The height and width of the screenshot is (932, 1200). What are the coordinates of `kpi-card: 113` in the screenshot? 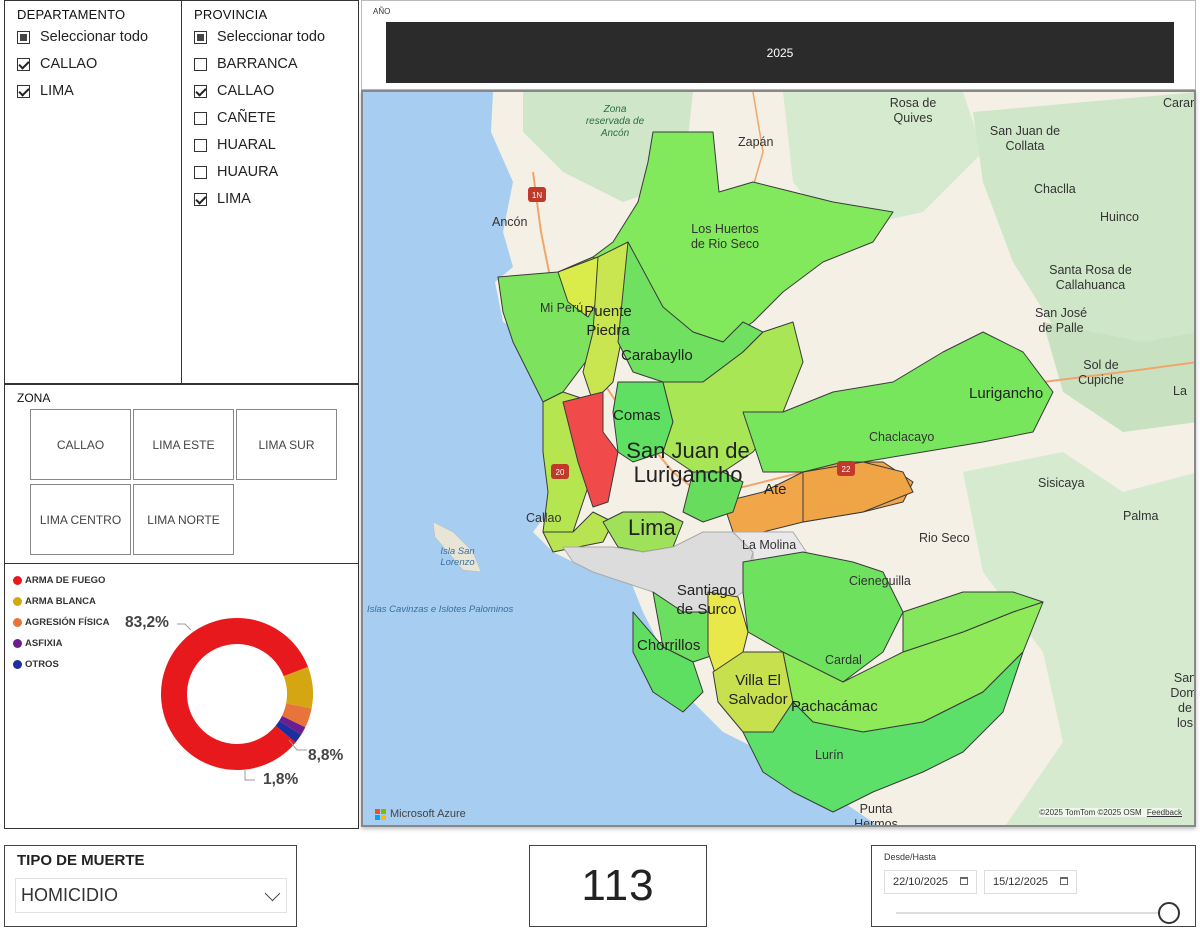 It's located at (618, 886).